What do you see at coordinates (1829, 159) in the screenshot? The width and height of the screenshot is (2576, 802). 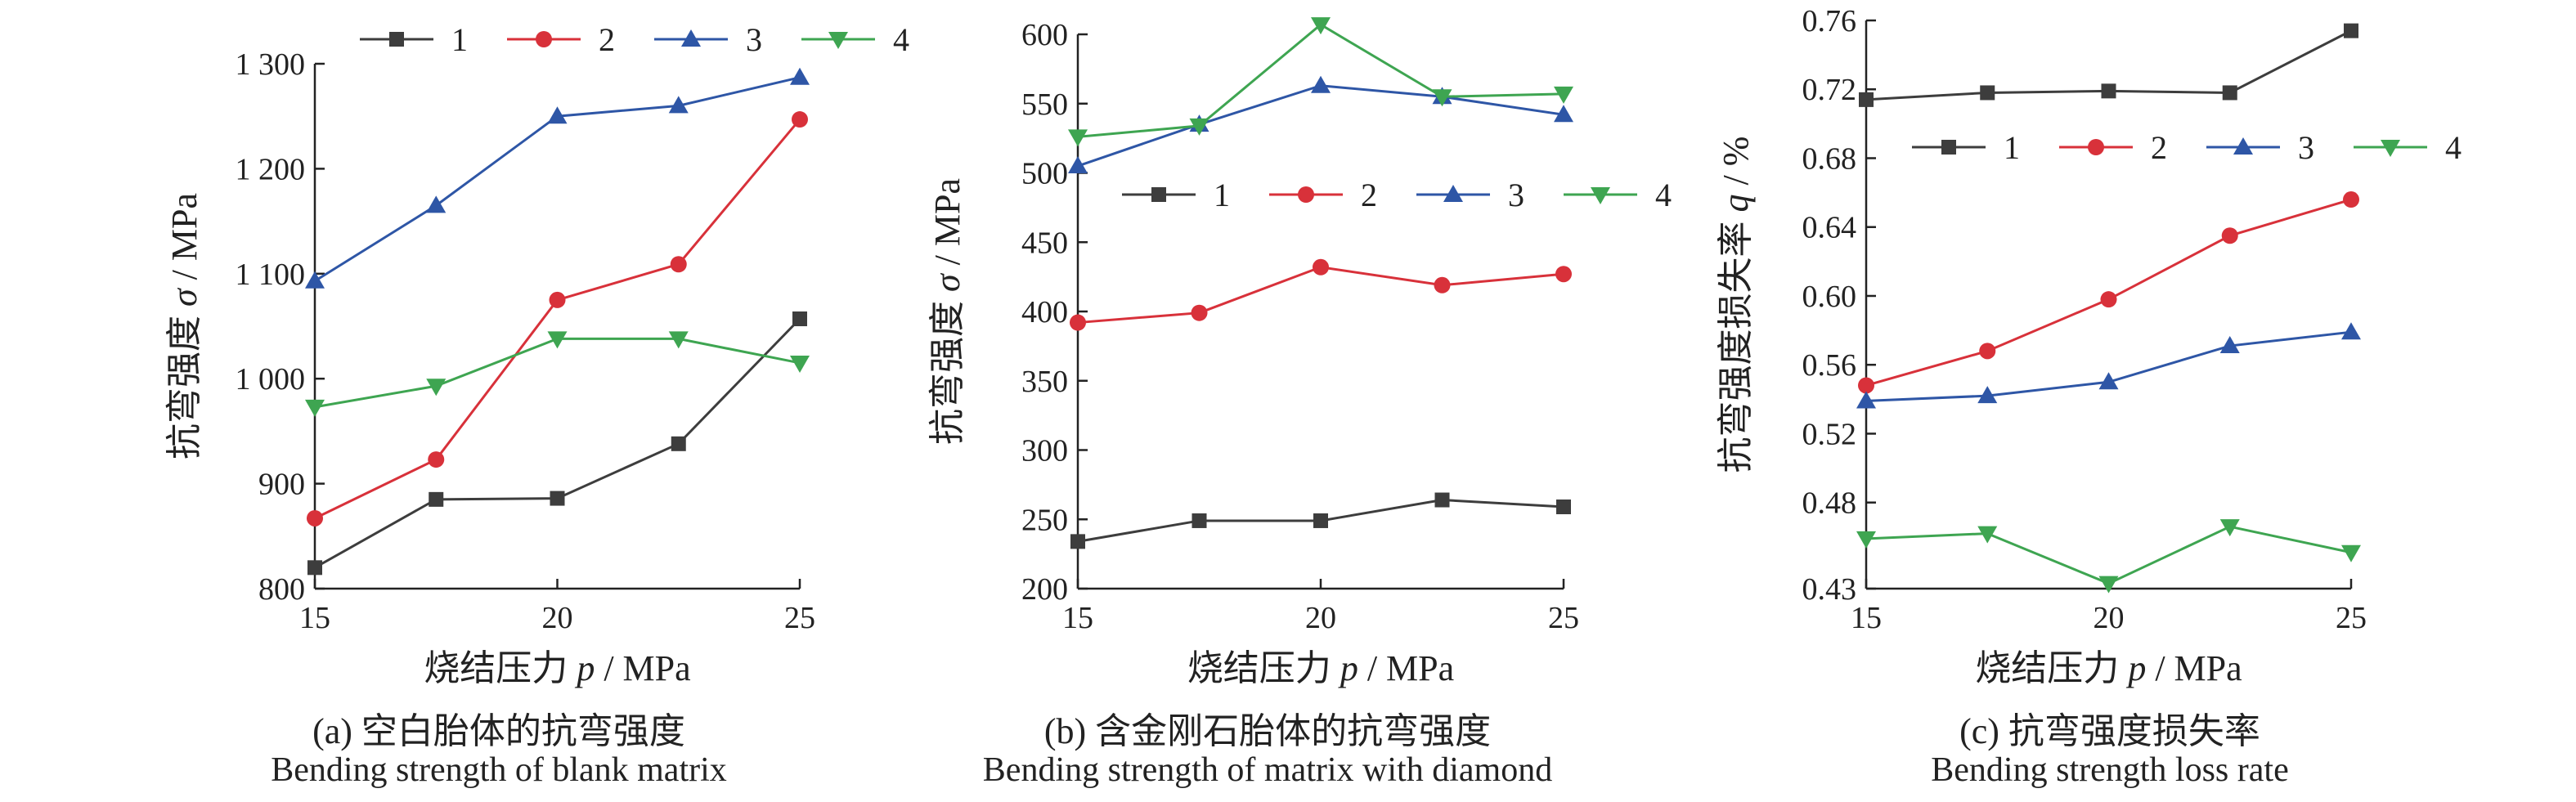 I see `panel-c-y-tick-label: 0.68` at bounding box center [1829, 159].